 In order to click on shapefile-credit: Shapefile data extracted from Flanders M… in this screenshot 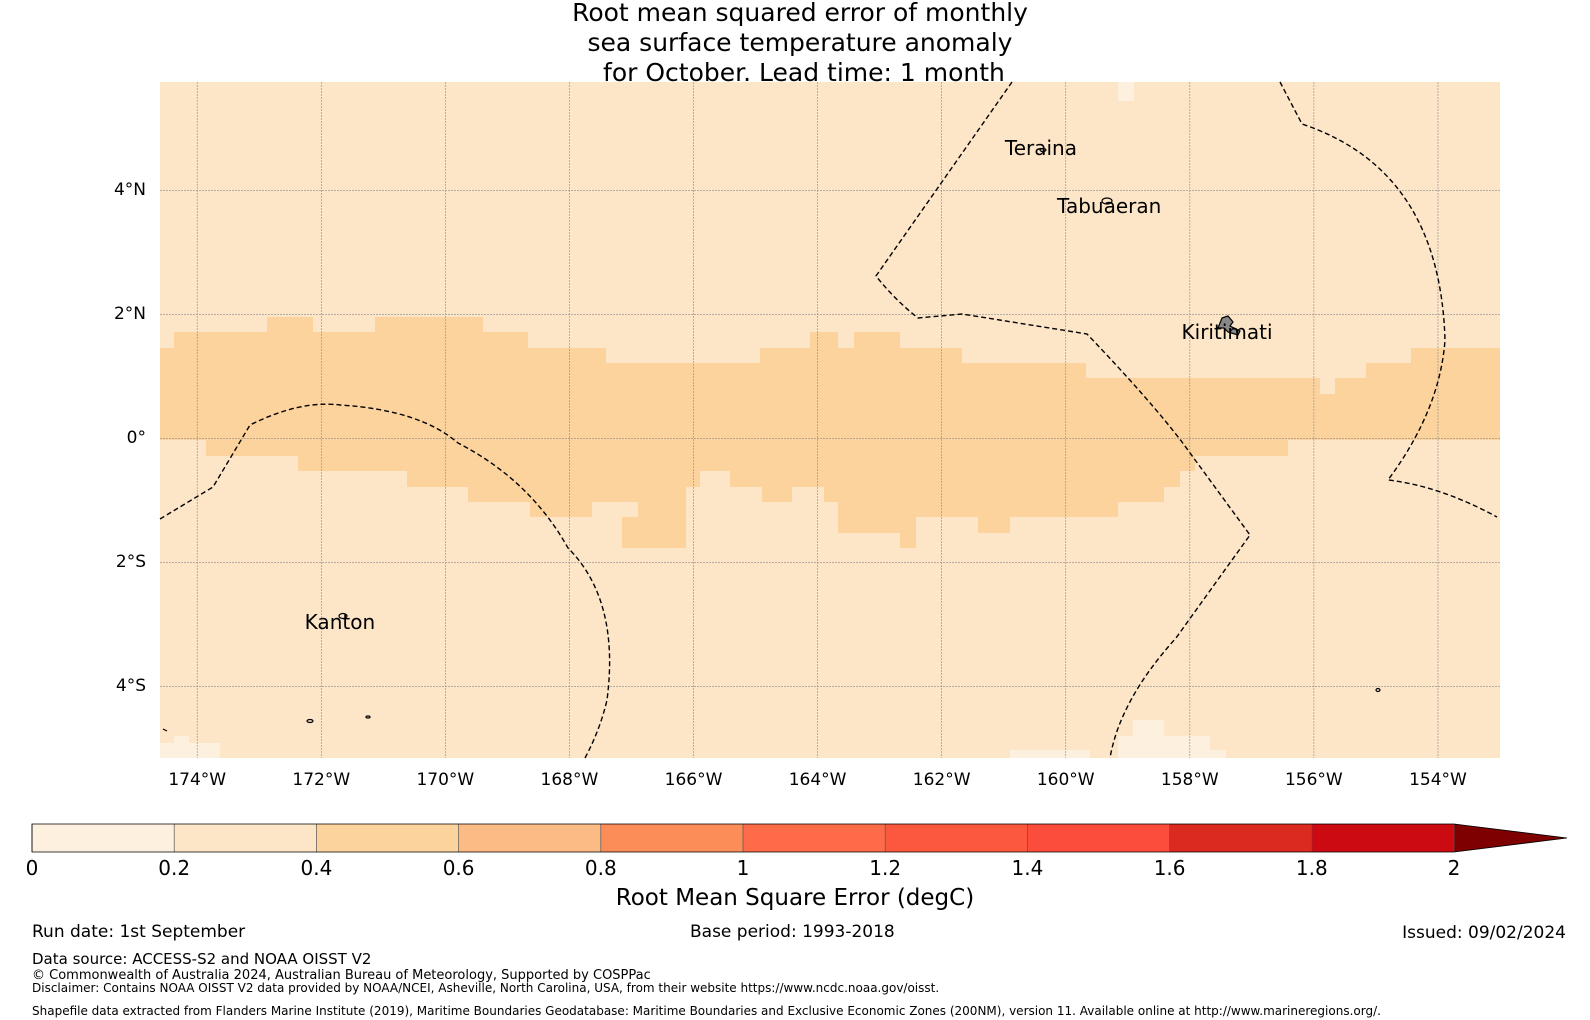, I will do `click(706, 1011)`.